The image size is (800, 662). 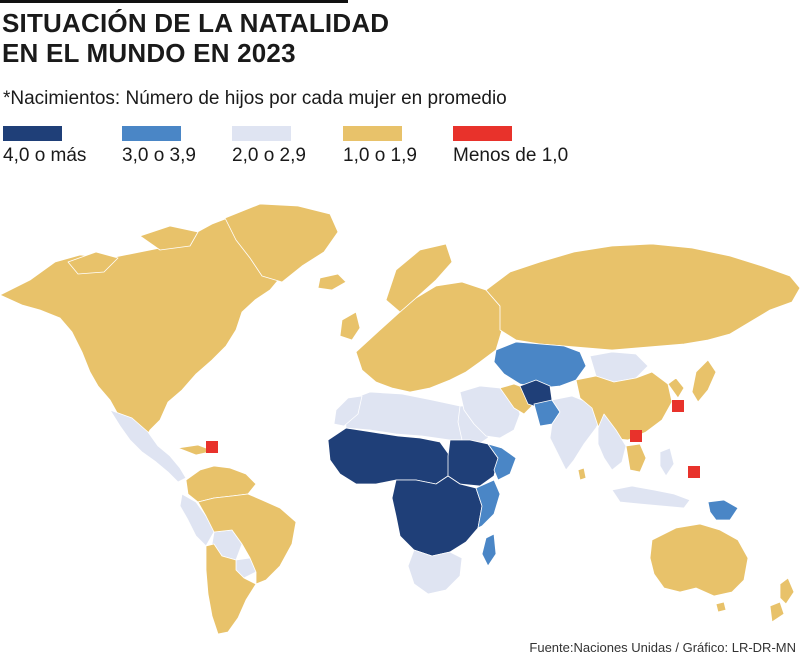 What do you see at coordinates (269, 155) in the screenshot?
I see `legend-label: 2,0 o 2,9` at bounding box center [269, 155].